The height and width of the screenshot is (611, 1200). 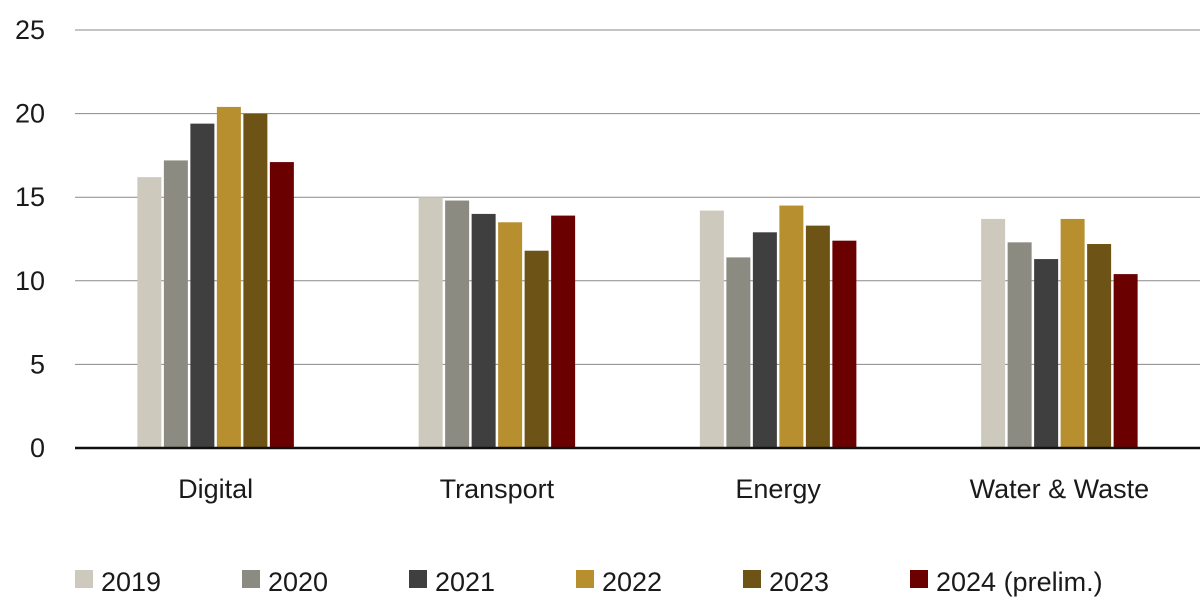 What do you see at coordinates (1046, 353) in the screenshot?
I see `bar-water-waste-2021` at bounding box center [1046, 353].